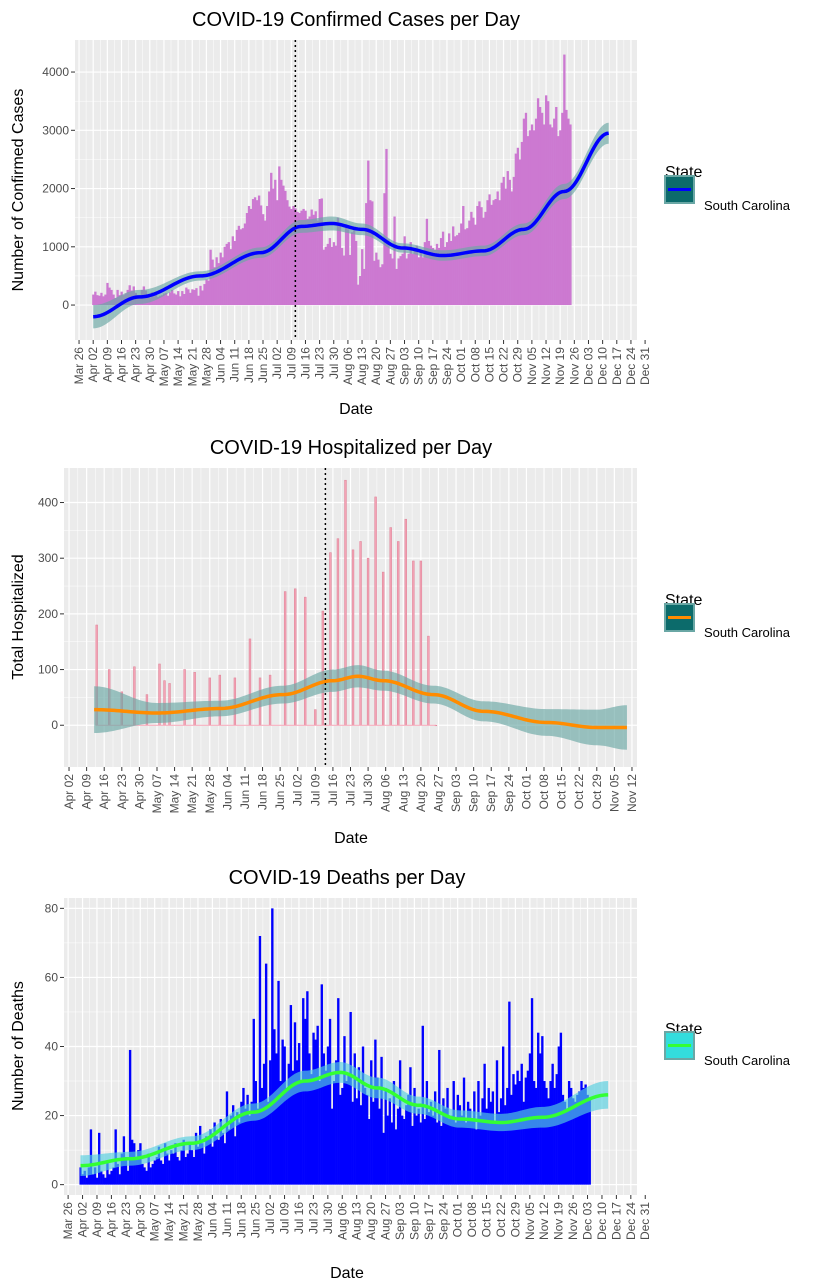 The height and width of the screenshot is (1286, 827). I want to click on x-tick-label: Dec 24, so click(631, 1221).